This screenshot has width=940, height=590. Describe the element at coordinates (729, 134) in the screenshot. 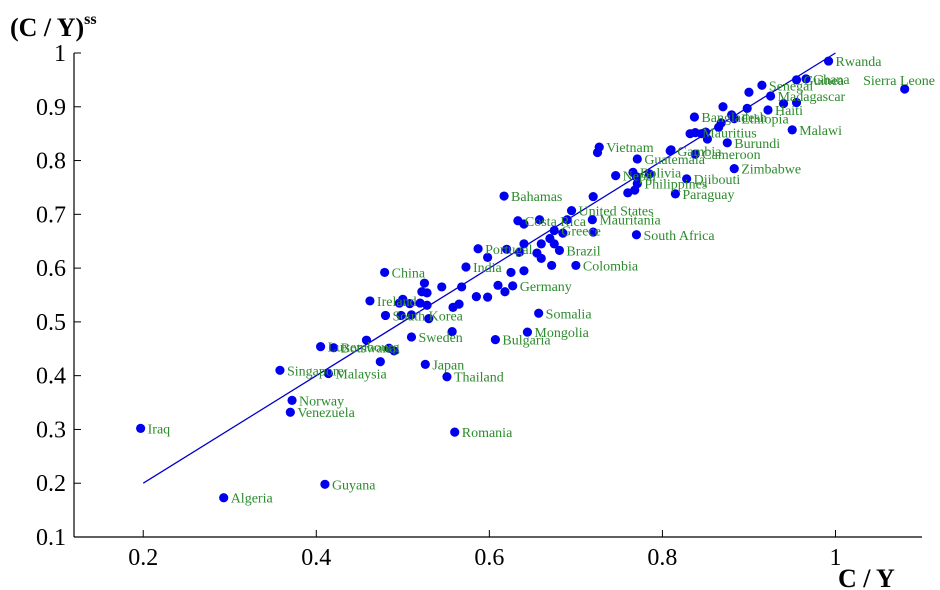

I see `country-label: Mauritius` at that location.